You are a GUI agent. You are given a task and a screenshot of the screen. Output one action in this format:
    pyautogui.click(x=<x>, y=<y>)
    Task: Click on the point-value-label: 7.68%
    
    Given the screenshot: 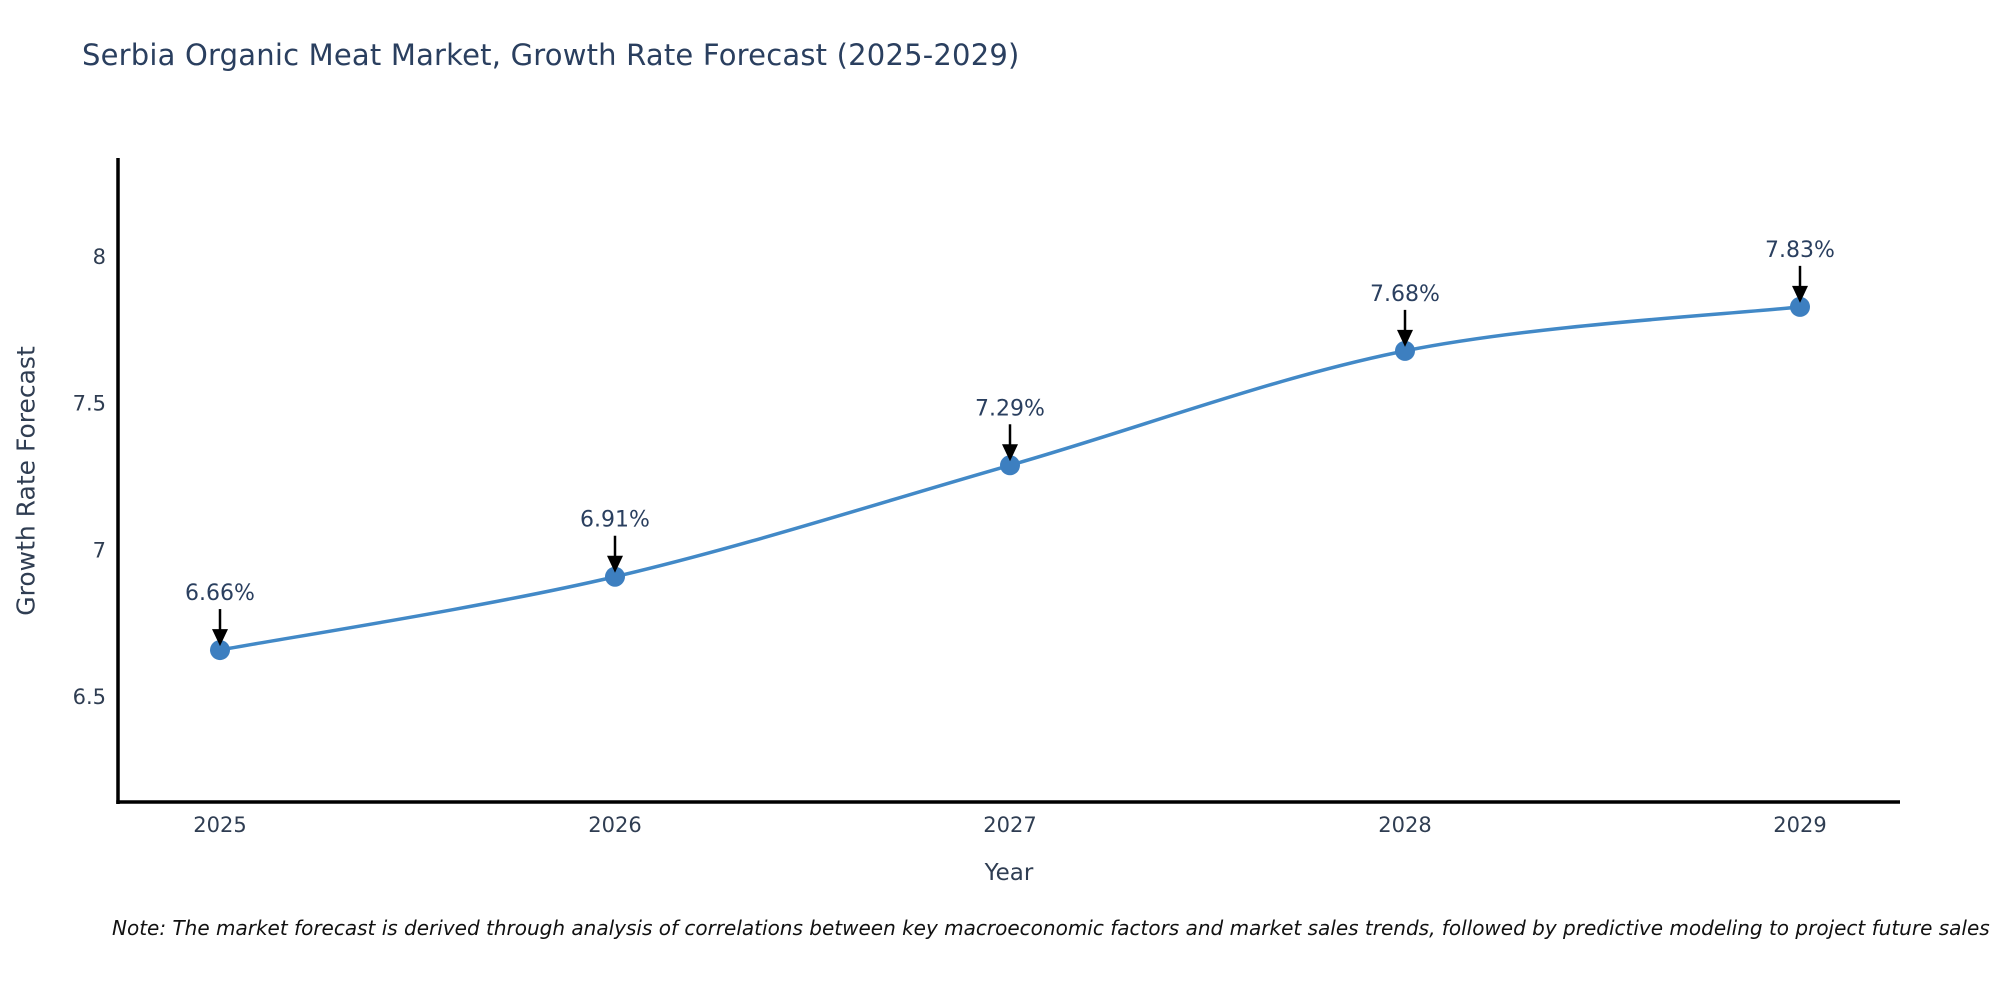 What is the action you would take?
    pyautogui.click(x=1405, y=294)
    